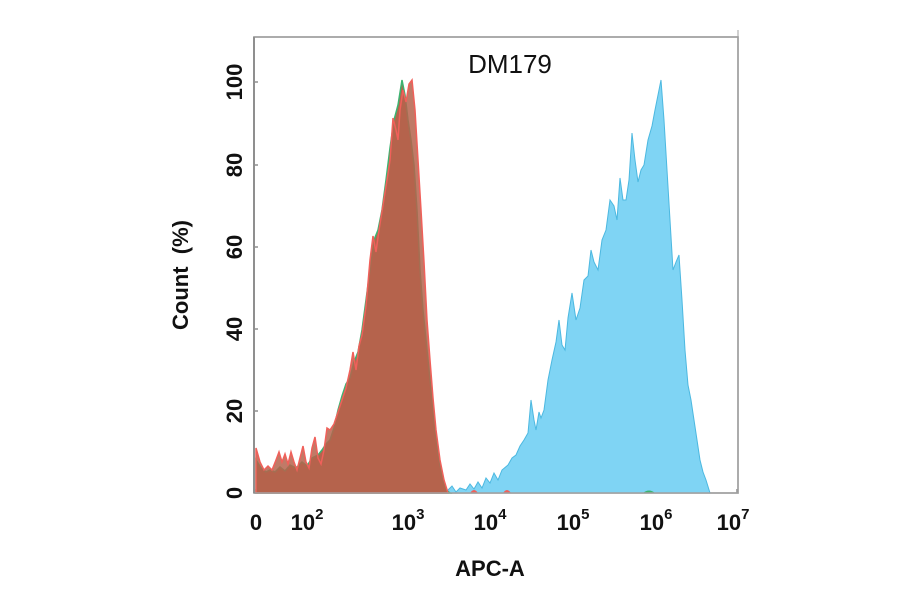  Describe the element at coordinates (234, 247) in the screenshot. I see `svg-text: 60` at that location.